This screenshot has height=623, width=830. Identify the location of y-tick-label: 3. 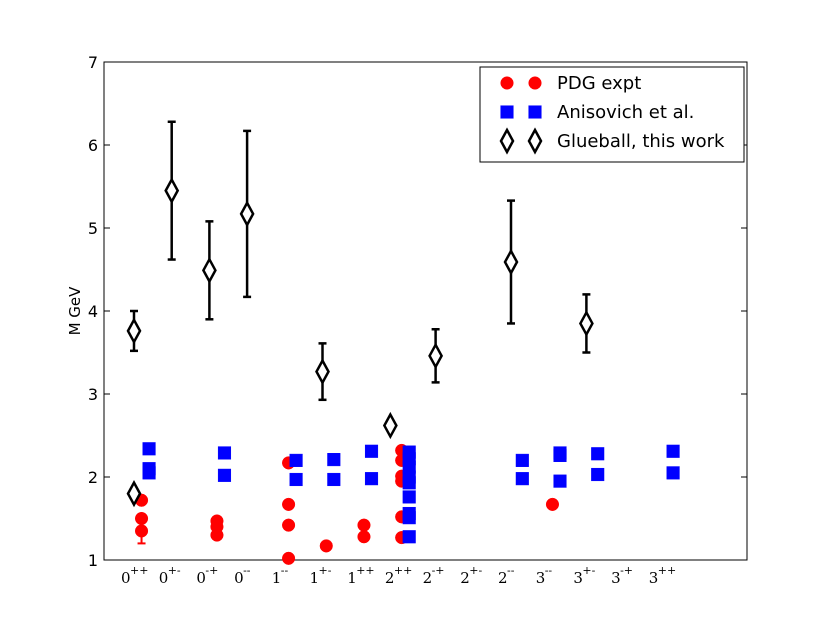
(93, 394).